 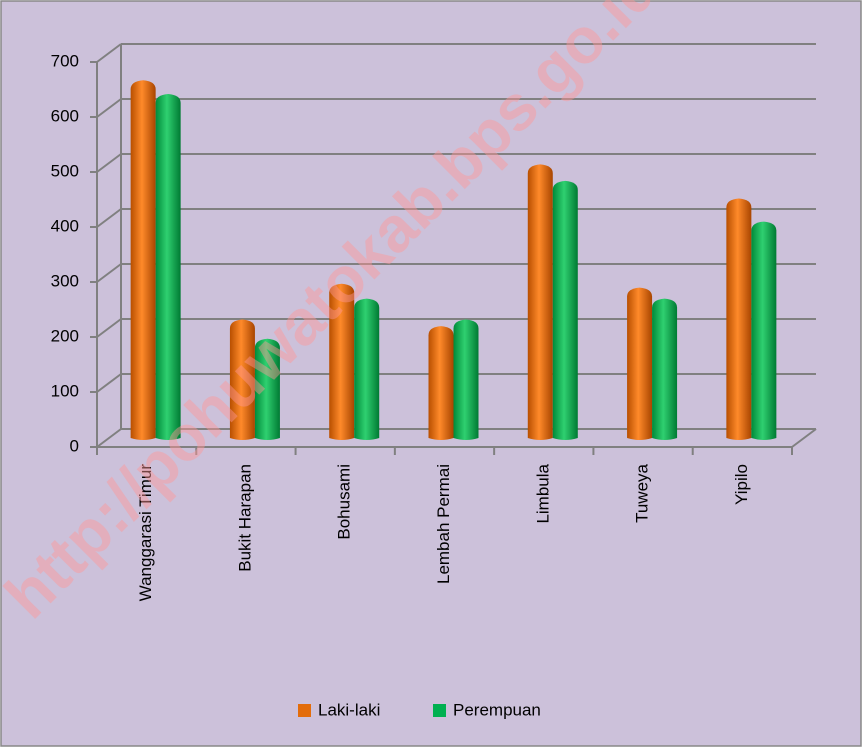 I want to click on legend-label: Perempuan, so click(x=497, y=709).